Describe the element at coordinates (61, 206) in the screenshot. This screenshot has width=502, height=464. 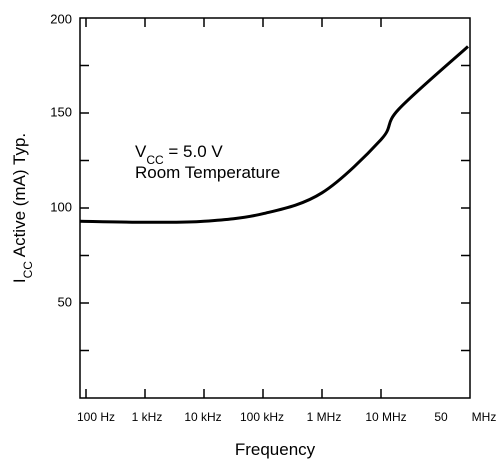
I see `y-tick-label: 100` at that location.